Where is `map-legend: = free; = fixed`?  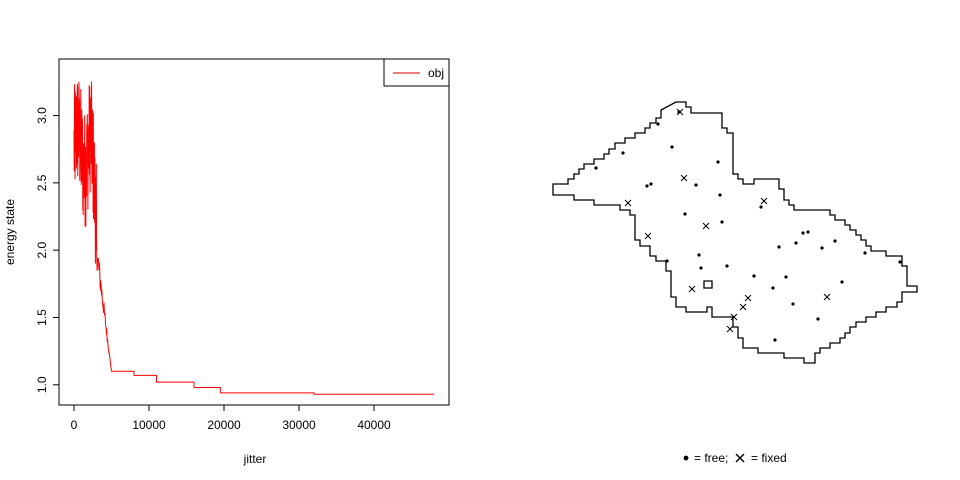
map-legend: = free; = fixed is located at coordinates (735, 458).